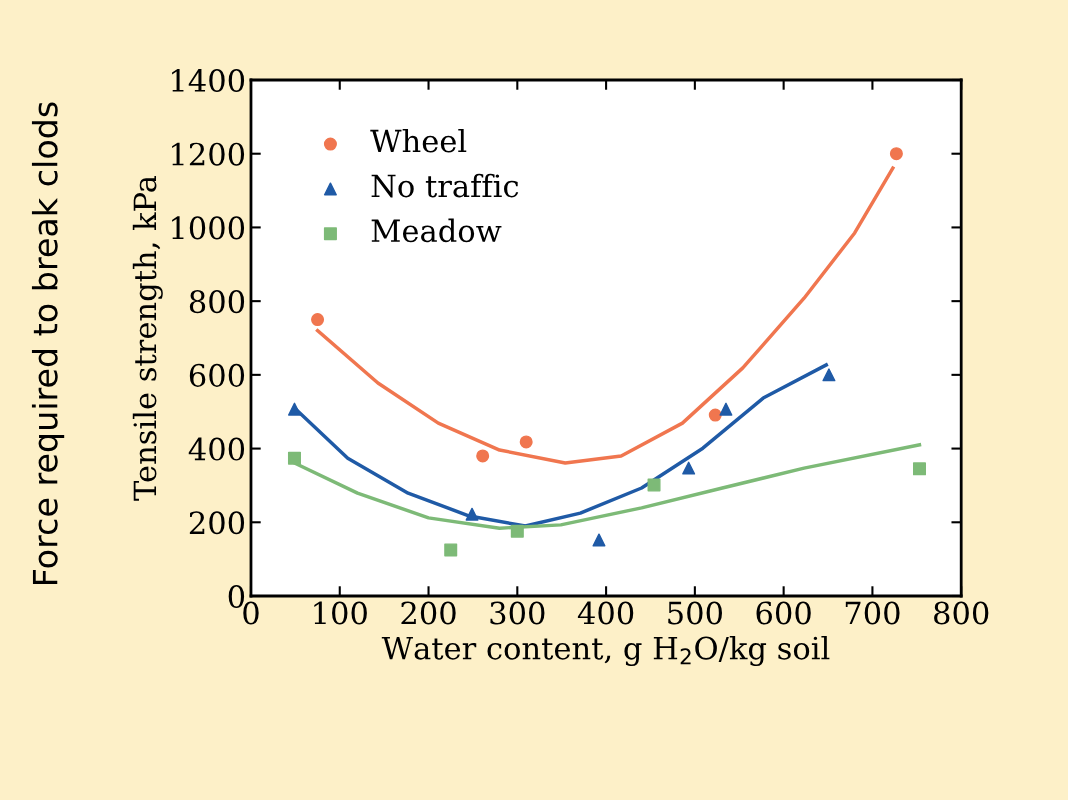 This screenshot has width=1068, height=800. I want to click on legend-label: Meadow, so click(436, 230).